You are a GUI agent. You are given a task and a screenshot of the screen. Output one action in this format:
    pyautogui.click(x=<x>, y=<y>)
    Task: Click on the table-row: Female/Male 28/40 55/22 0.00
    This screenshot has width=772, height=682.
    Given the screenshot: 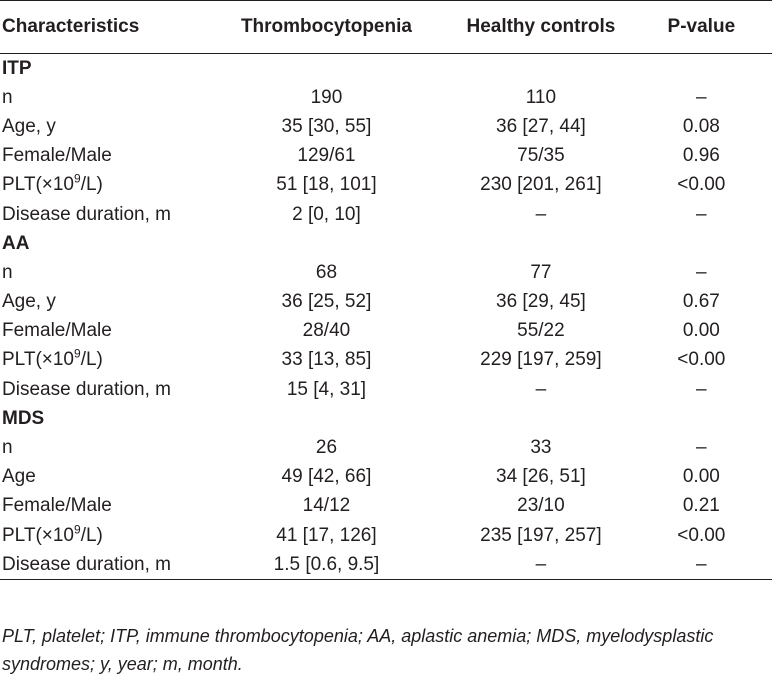 What is the action you would take?
    pyautogui.click(x=386, y=331)
    